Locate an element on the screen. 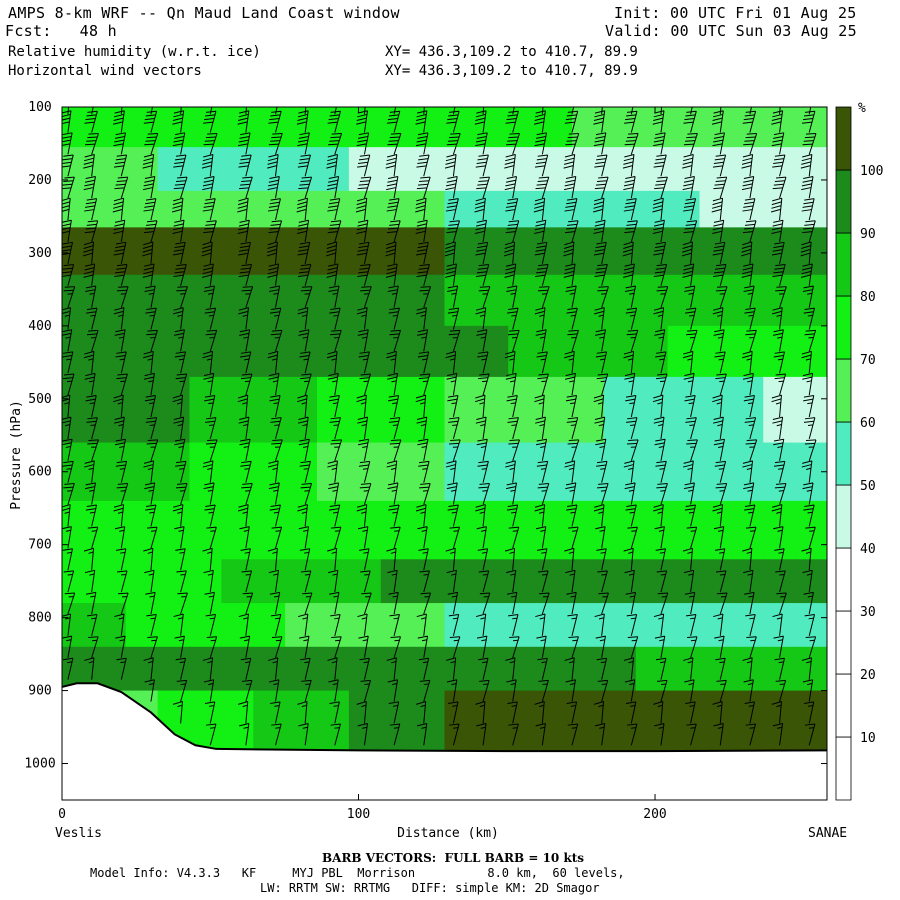  forecast-hour: Fcst: 48 h is located at coordinates (61, 31).